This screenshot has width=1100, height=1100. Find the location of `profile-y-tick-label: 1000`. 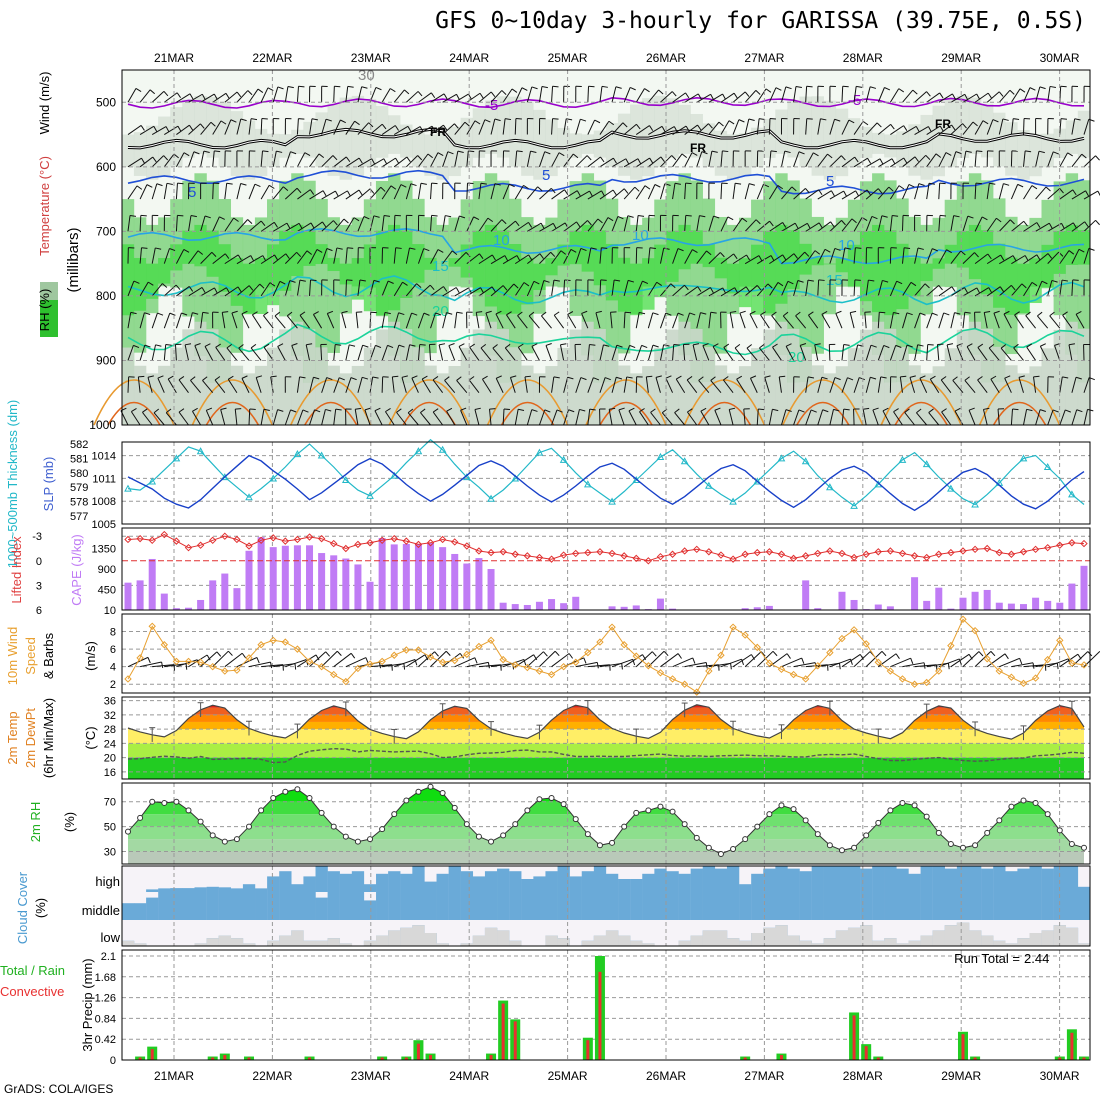

profile-y-tick-label: 1000 is located at coordinates (102, 425).